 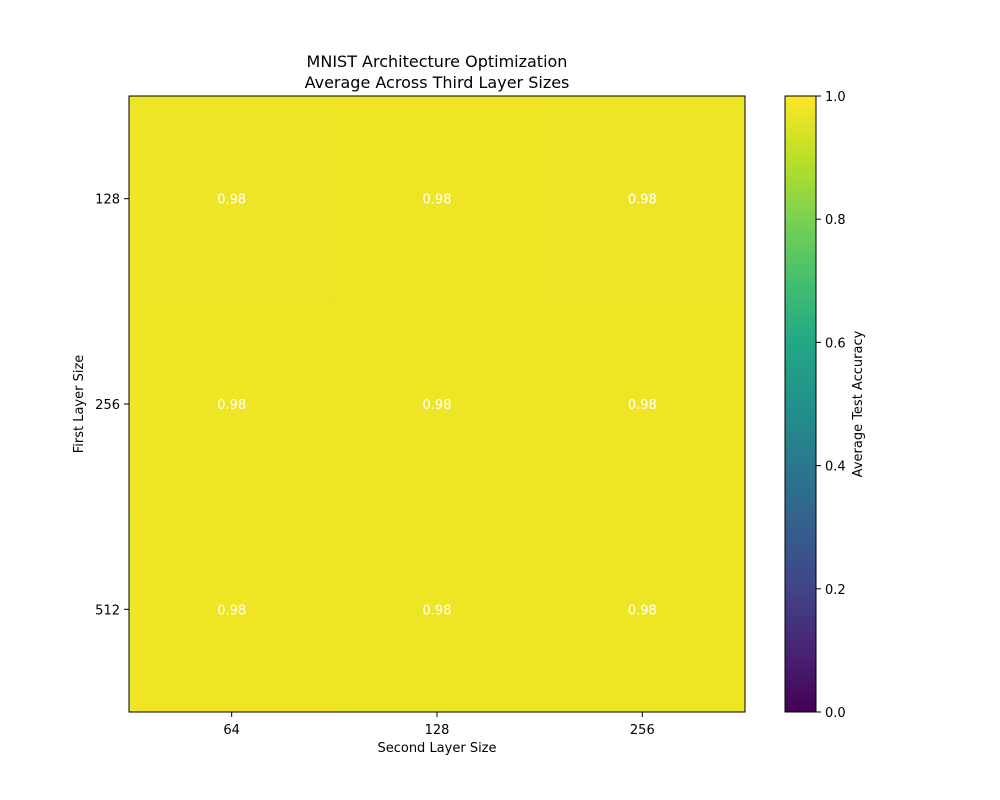 I want to click on colorbar-tick-label: 0.0, so click(x=835, y=713).